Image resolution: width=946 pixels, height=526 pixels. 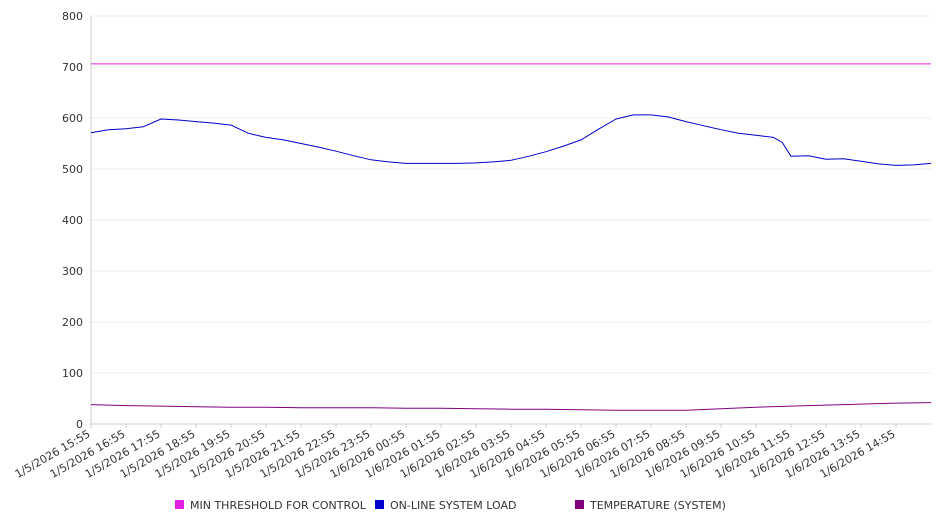 I want to click on y-tick-label: 800, so click(x=72, y=16).